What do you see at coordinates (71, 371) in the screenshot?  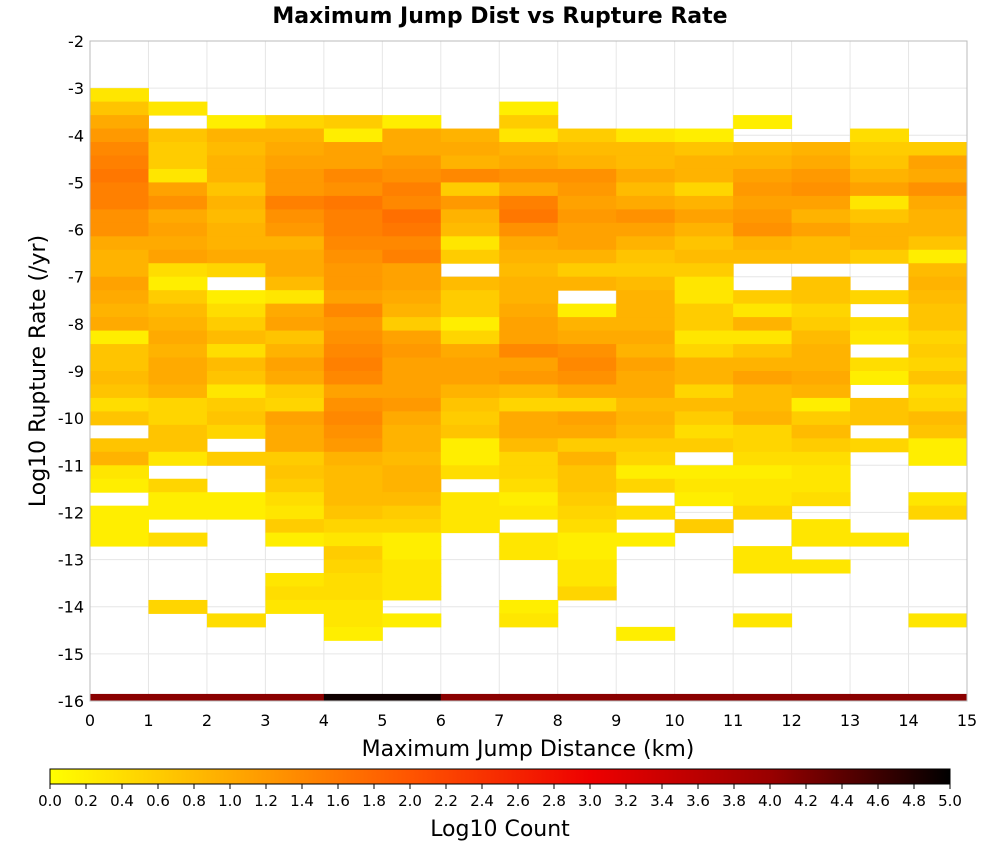 I see `y-axis-ticks: -2 -3 -4 -5 -6 -7 -8 -9 -10 -11 -12 -13 -14 -15 -16` at bounding box center [71, 371].